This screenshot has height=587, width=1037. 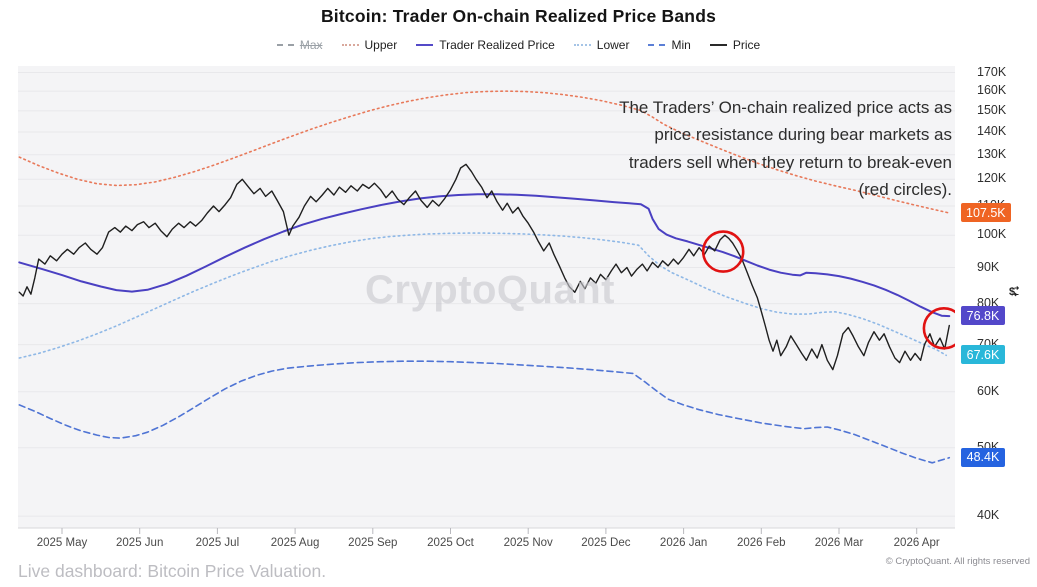 What do you see at coordinates (988, 390) in the screenshot?
I see `y-axis-label: 60K` at bounding box center [988, 390].